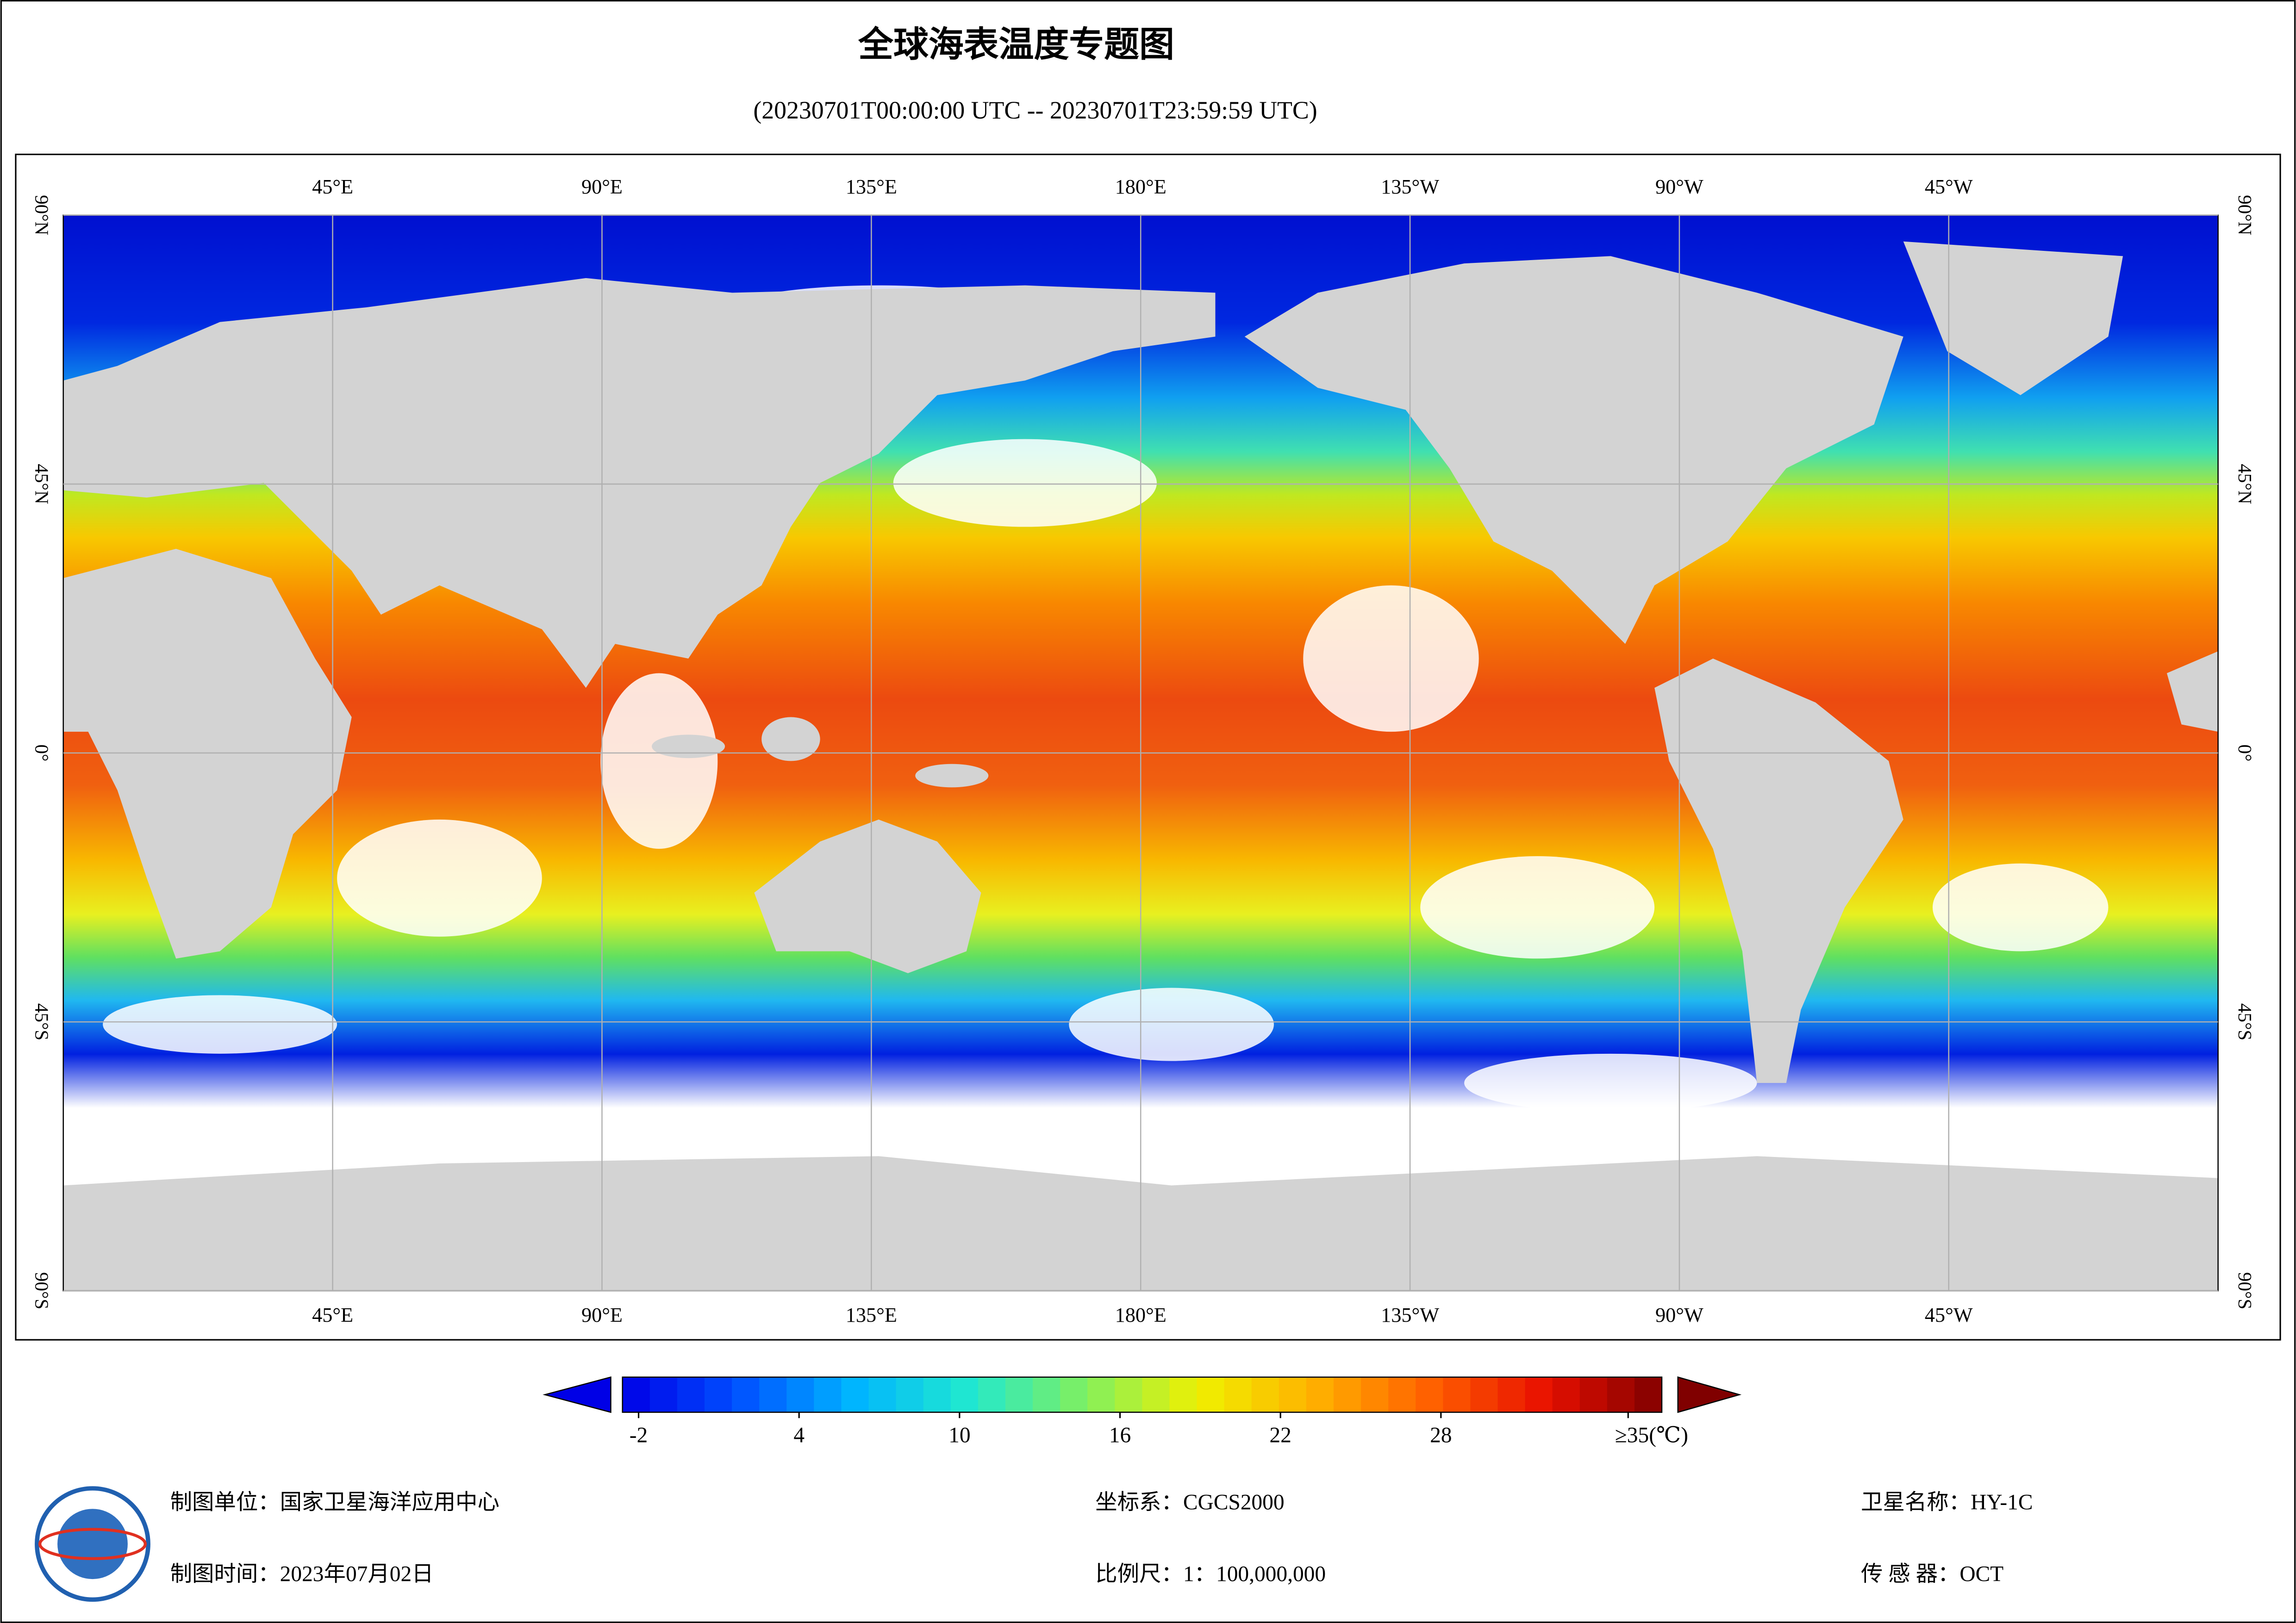  I want to click on colorbar-border, so click(1142, 1394).